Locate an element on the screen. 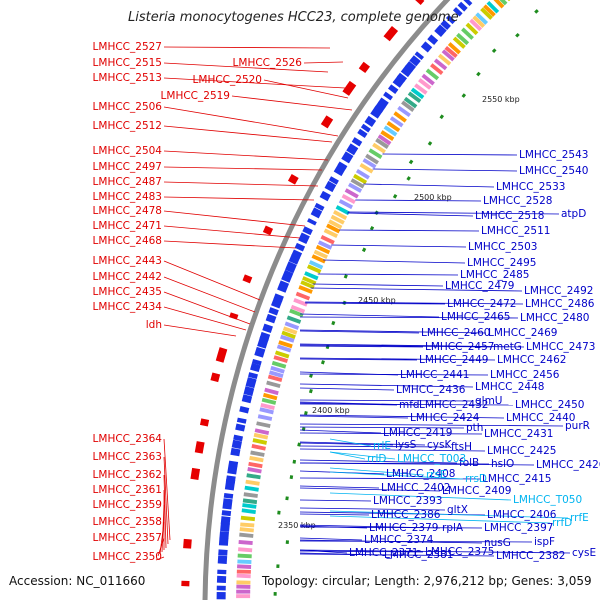  gene-label-right: LMHCC_2472 is located at coordinates (481, 304).